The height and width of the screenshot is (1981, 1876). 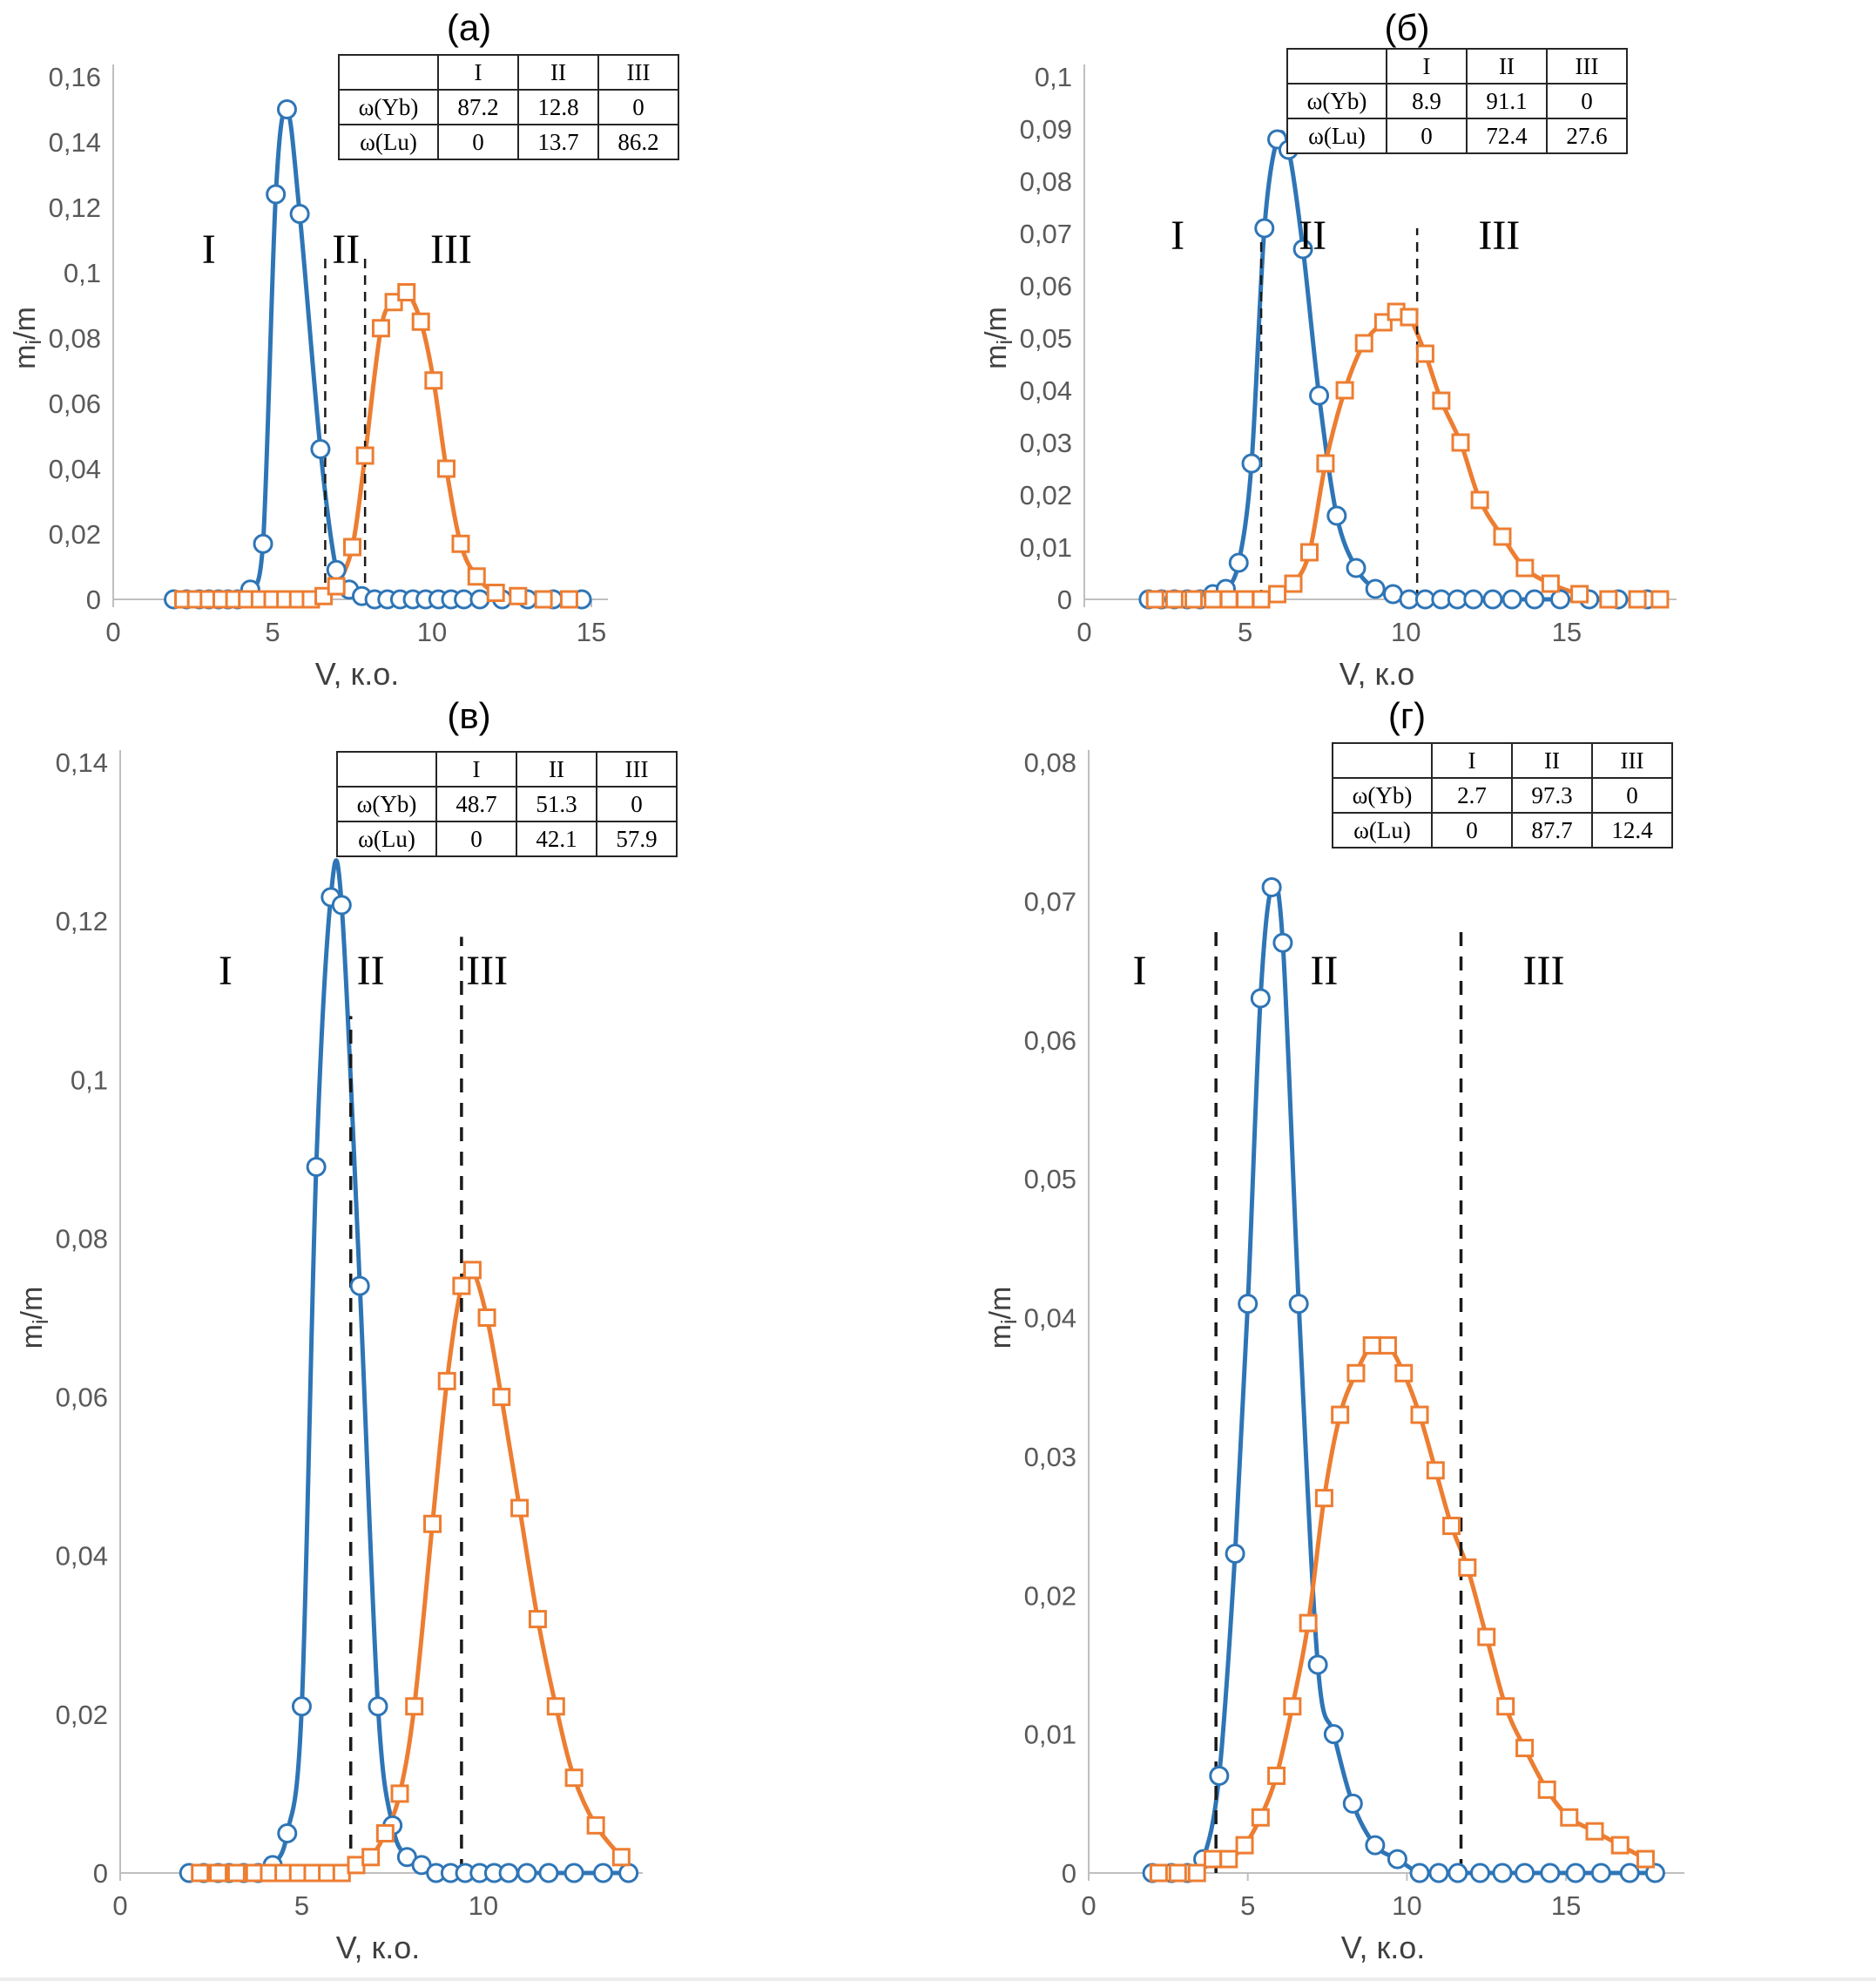 What do you see at coordinates (1552, 830) in the screenshot?
I see `table-value-cell: 87.7` at bounding box center [1552, 830].